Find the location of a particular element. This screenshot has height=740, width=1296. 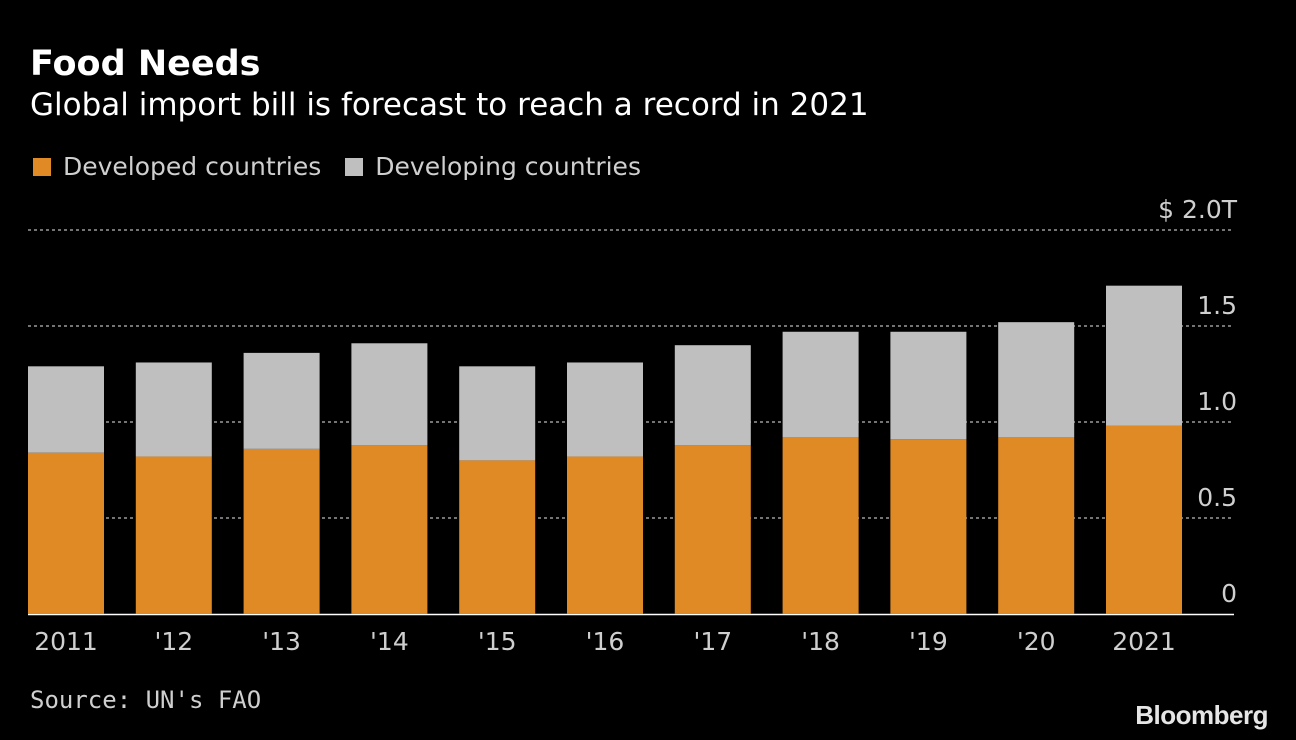

y-axis-labels: $ 2.0T 1.5 1.0 0.5 0 is located at coordinates (1198, 401).